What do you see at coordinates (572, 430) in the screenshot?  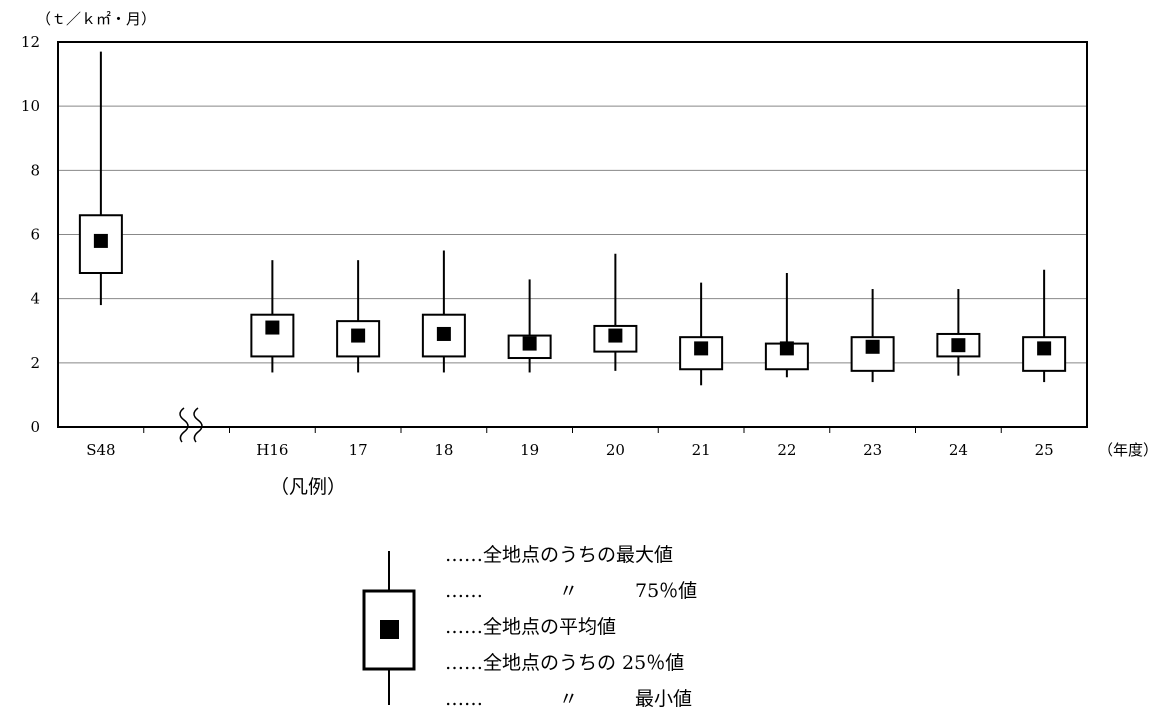 I see `axis-ticks` at bounding box center [572, 430].